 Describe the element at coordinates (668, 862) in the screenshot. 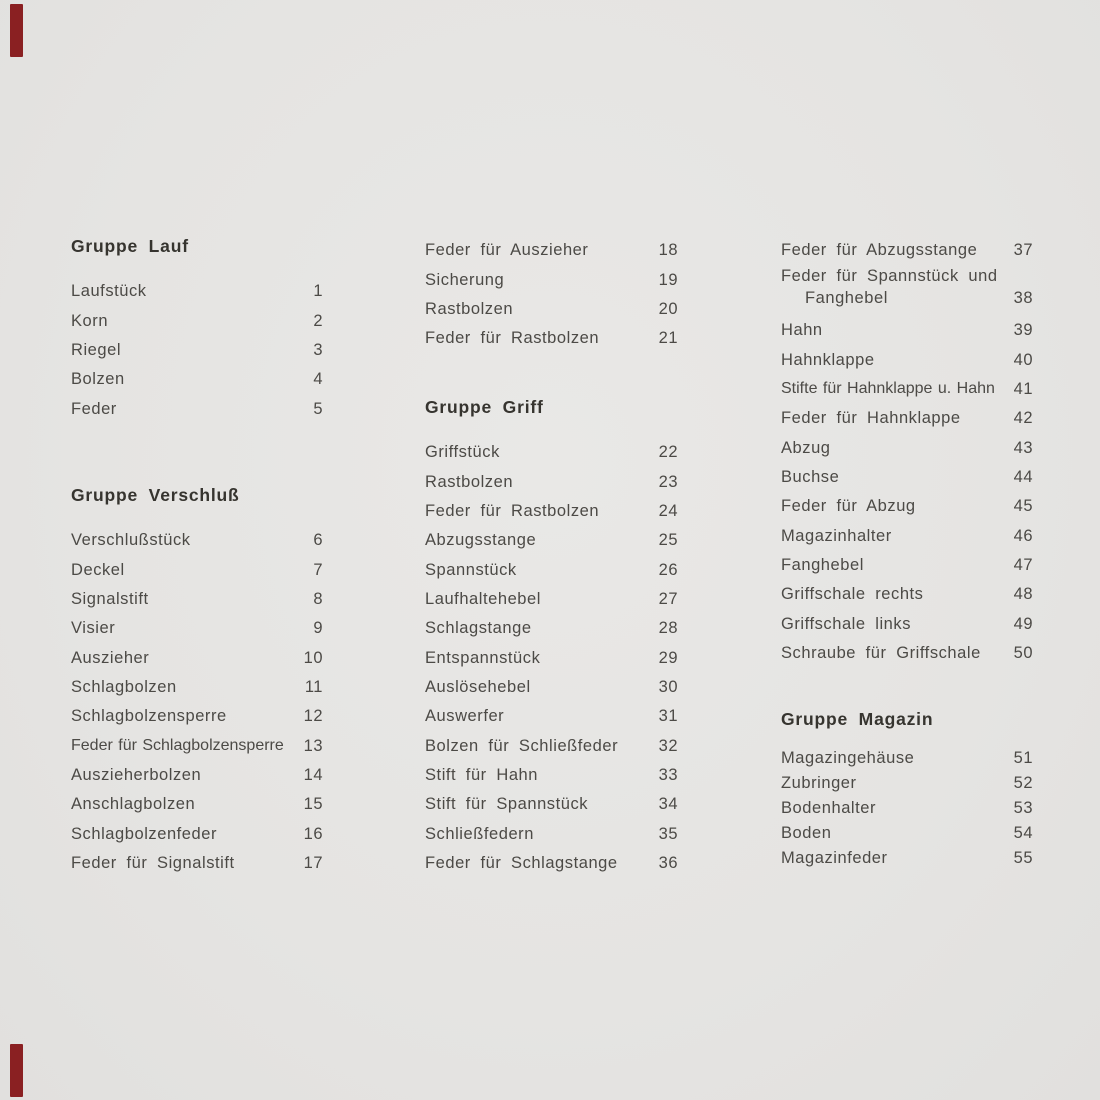

I see `part-number: 36` at that location.